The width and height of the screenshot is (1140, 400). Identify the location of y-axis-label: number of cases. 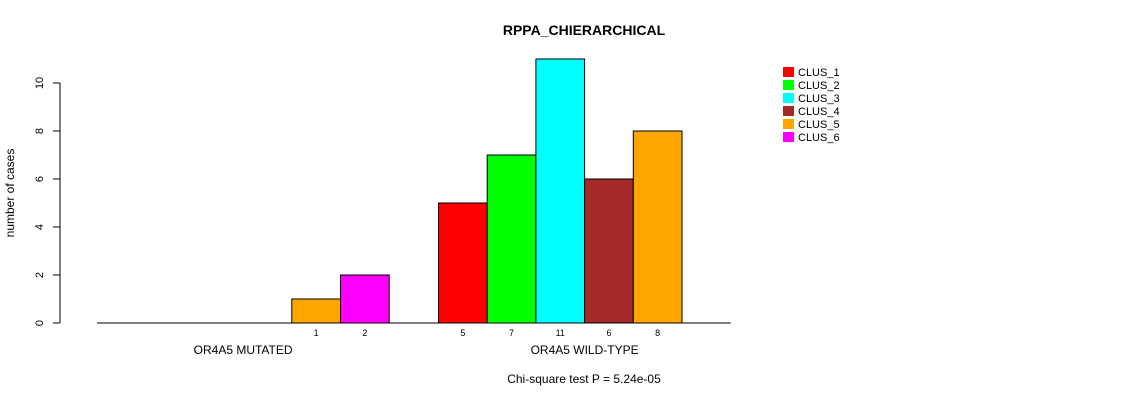
(10, 193).